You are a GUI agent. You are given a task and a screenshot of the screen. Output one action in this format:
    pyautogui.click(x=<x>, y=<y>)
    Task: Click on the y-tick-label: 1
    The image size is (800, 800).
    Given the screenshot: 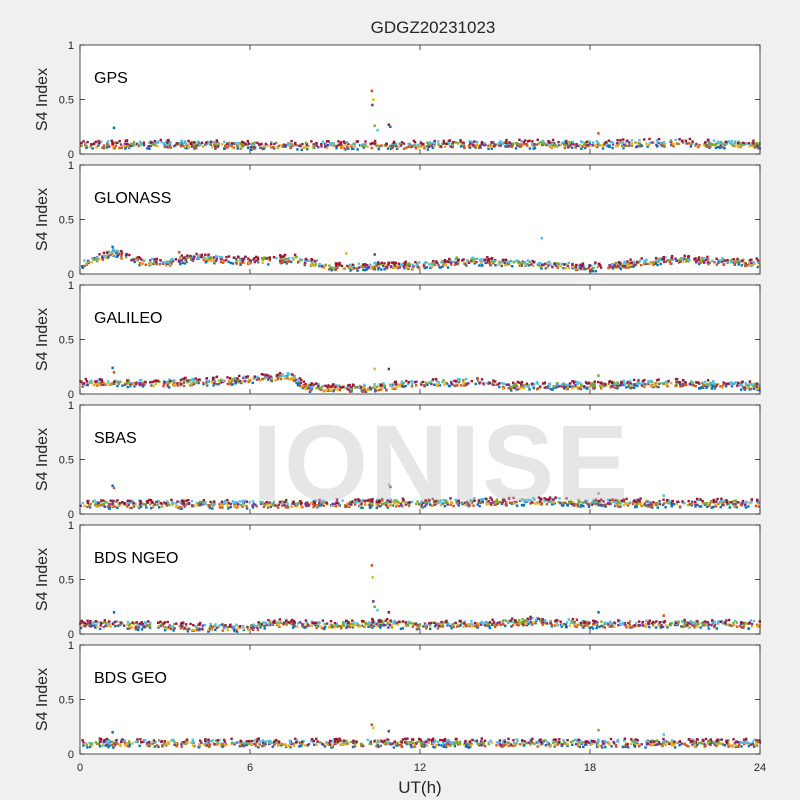 What is the action you would take?
    pyautogui.click(x=71, y=406)
    